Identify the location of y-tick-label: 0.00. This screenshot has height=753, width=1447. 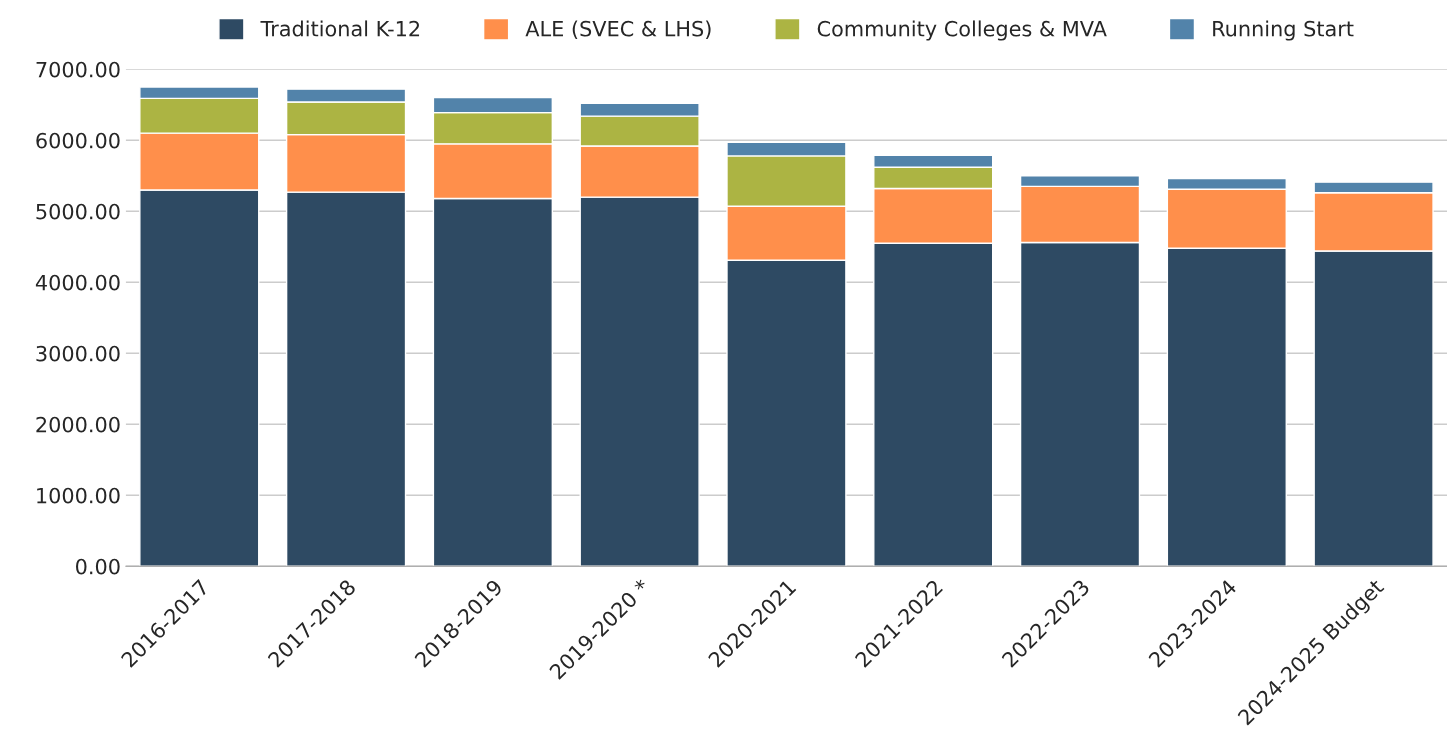
(98, 566).